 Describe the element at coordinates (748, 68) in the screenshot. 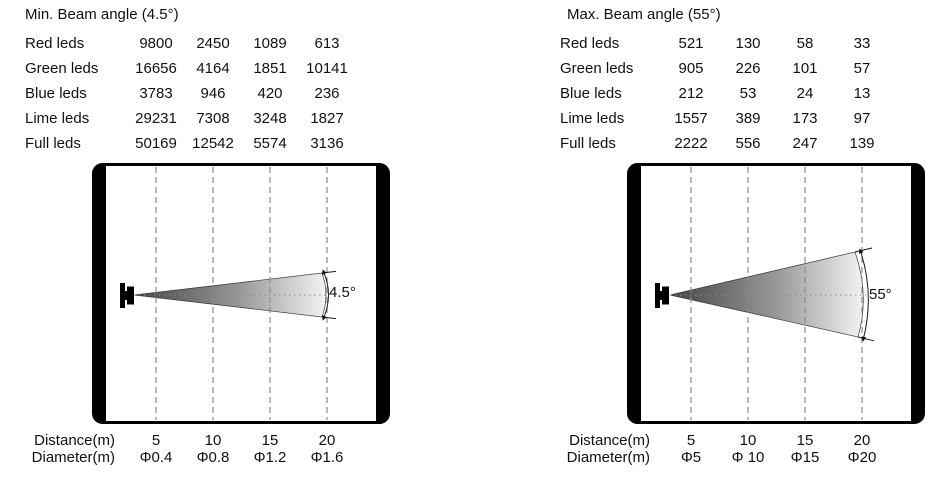

I see `led-value: 226` at that location.